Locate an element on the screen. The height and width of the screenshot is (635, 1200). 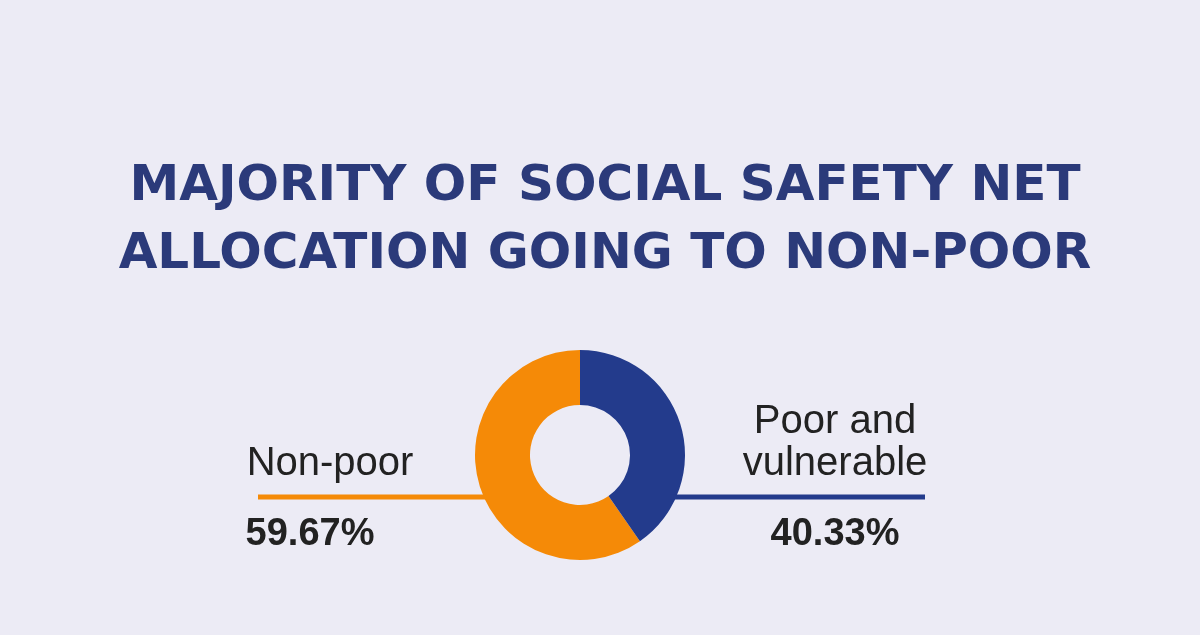
data-label: 59.67% is located at coordinates (310, 532).